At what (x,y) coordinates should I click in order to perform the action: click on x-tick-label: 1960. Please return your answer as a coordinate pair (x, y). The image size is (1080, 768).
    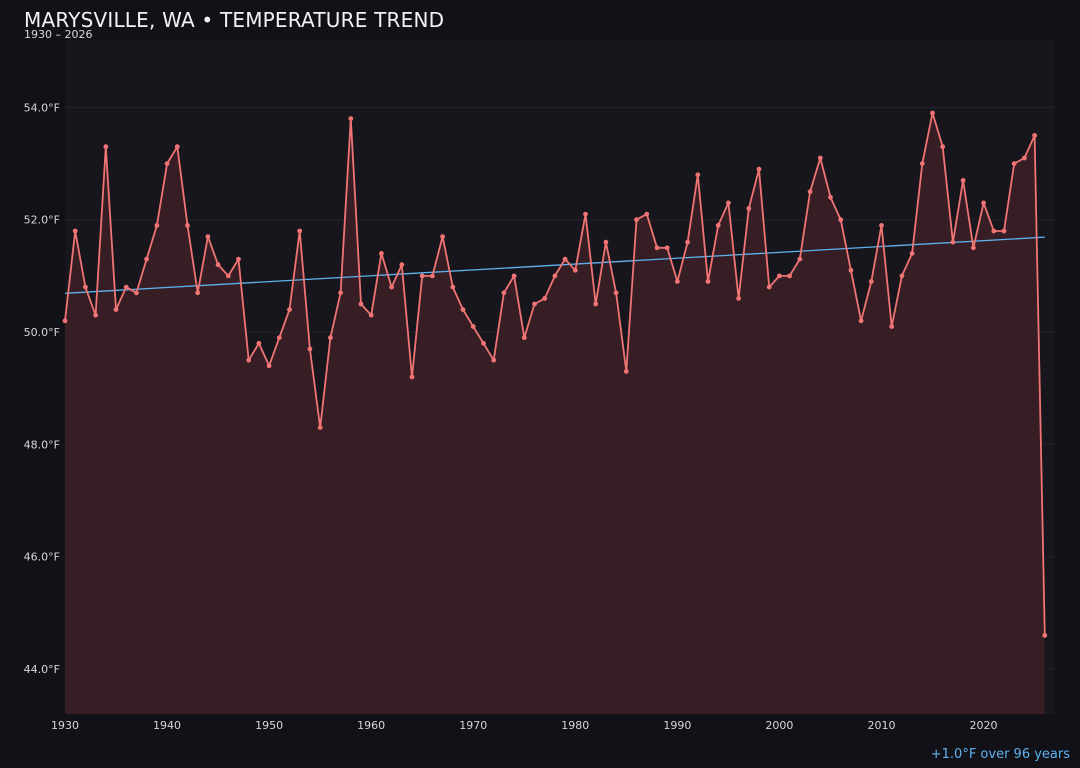
    Looking at the image, I should click on (371, 725).